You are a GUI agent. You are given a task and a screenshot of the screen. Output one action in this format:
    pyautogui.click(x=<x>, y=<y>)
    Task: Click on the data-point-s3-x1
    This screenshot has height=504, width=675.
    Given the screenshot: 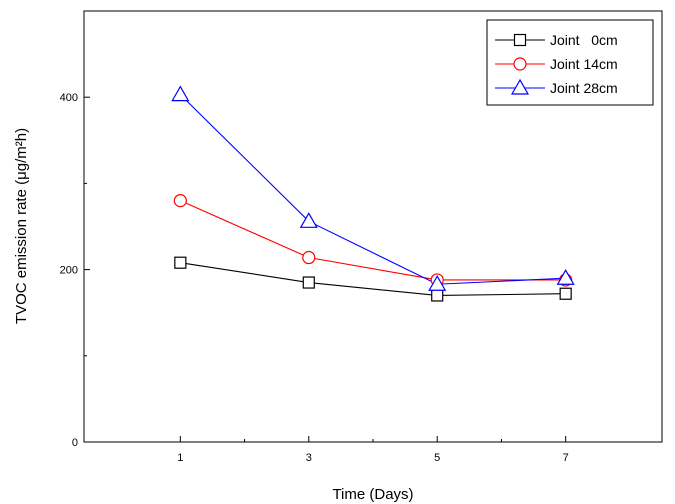 What is the action you would take?
    pyautogui.click(x=180, y=93)
    